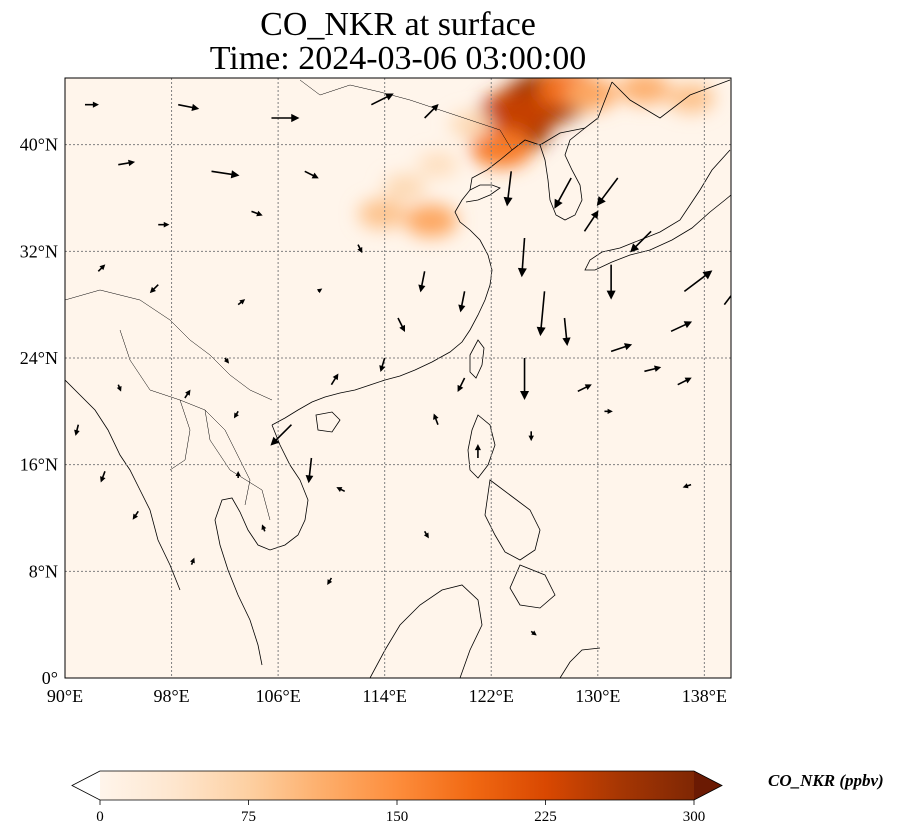 Image resolution: width=920 pixels, height=836 pixels. What do you see at coordinates (384, 696) in the screenshot?
I see `longitude-tick-label: 114°E` at bounding box center [384, 696].